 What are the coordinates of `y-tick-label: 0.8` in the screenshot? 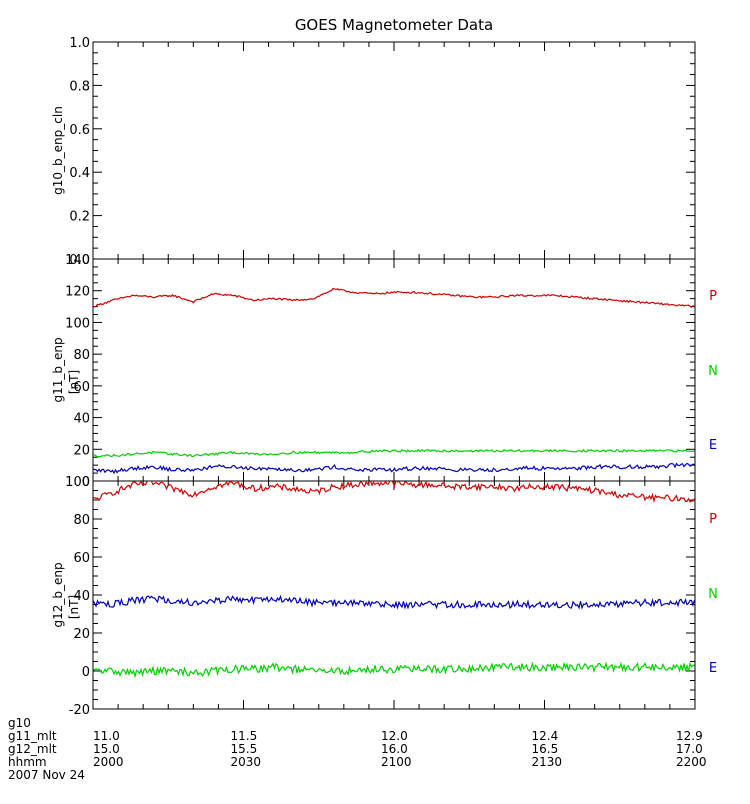 It's located at (79, 86).